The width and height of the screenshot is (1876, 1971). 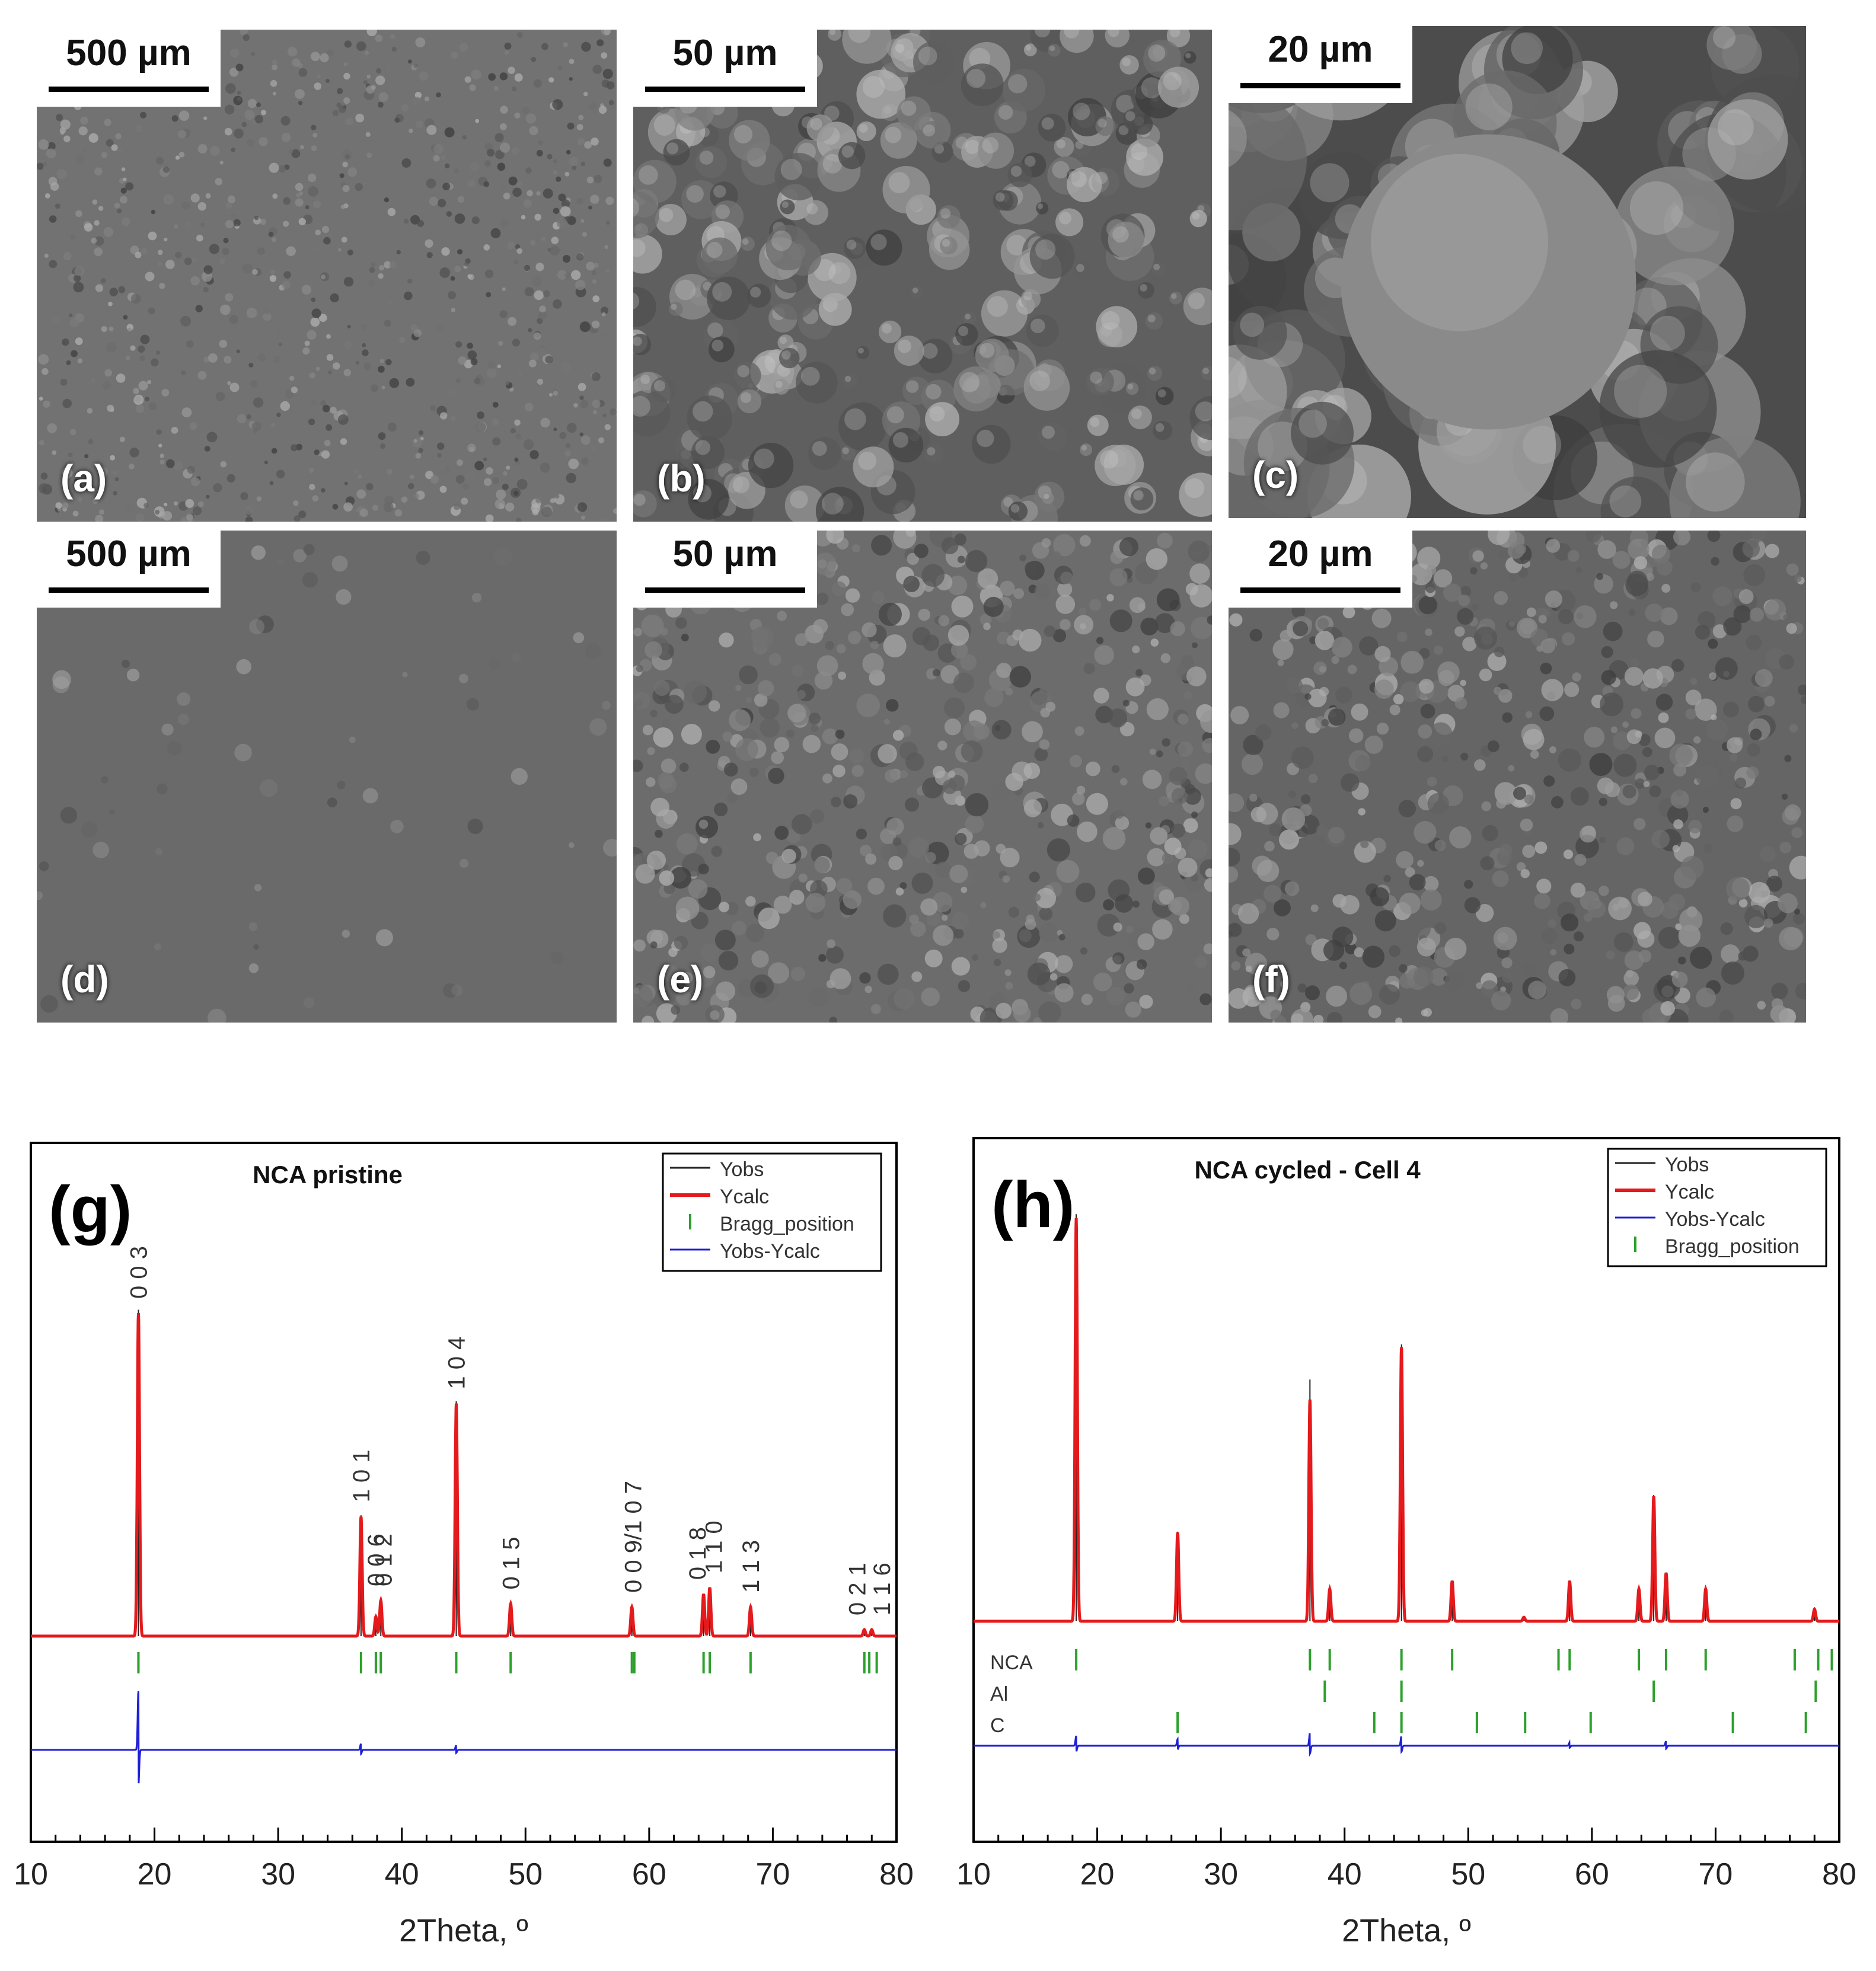 I want to click on scale-bar-e: 50 µm, so click(x=725, y=569).